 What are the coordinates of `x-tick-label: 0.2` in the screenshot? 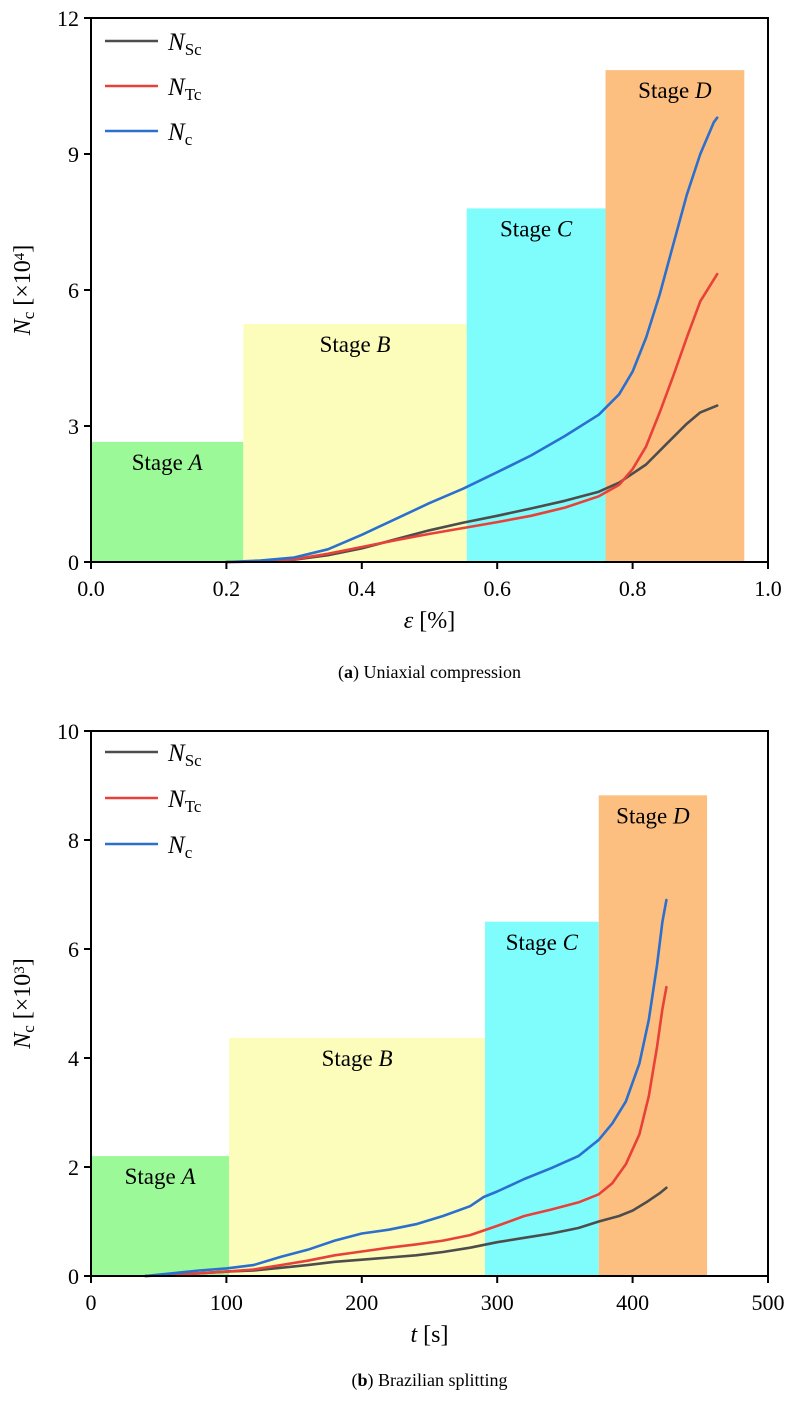 It's located at (227, 588).